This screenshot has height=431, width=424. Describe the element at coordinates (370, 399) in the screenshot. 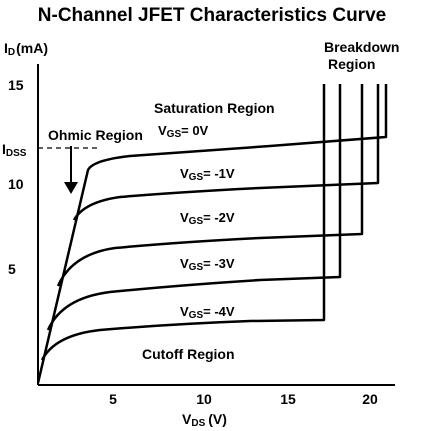

I see `x-tick-label: 20` at that location.